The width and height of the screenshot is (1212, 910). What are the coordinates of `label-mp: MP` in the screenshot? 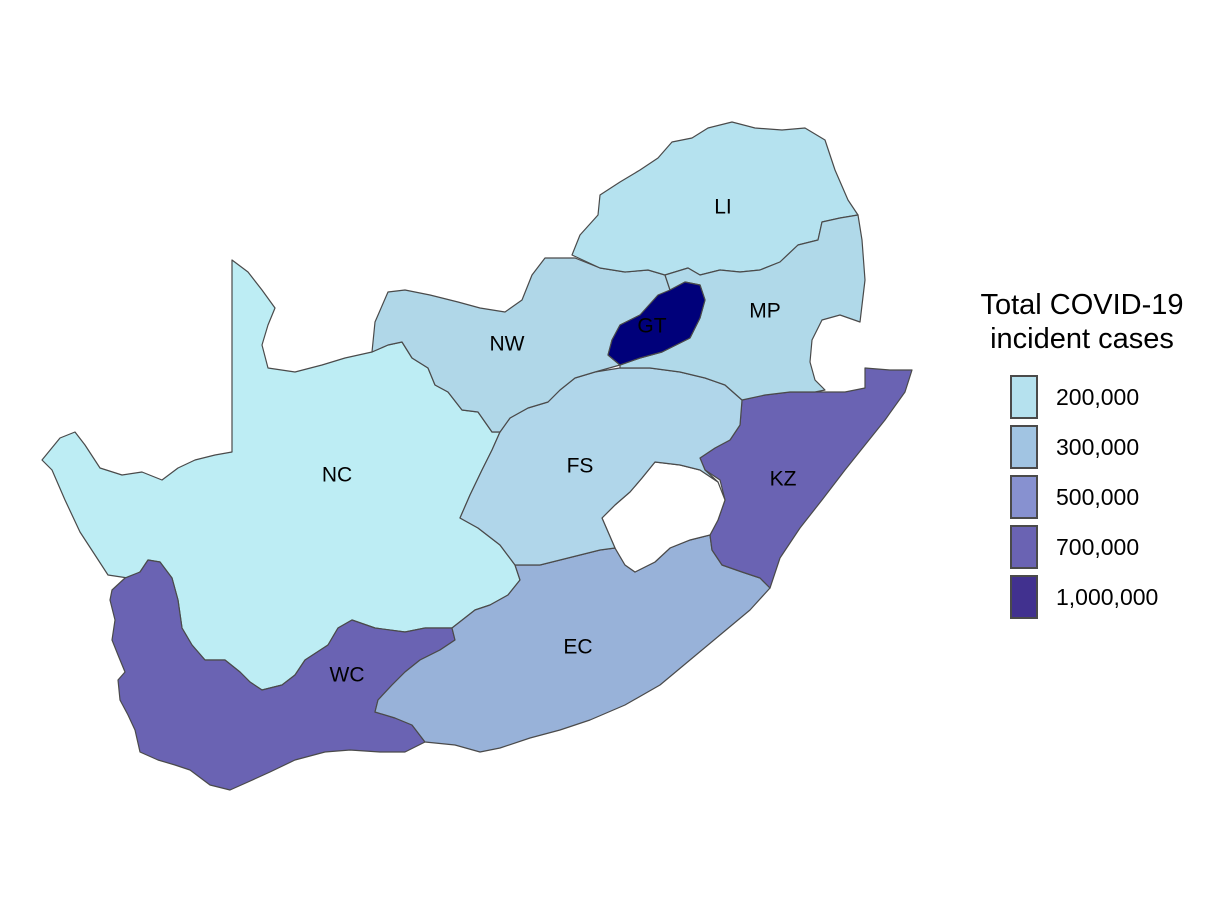 It's located at (765, 311).